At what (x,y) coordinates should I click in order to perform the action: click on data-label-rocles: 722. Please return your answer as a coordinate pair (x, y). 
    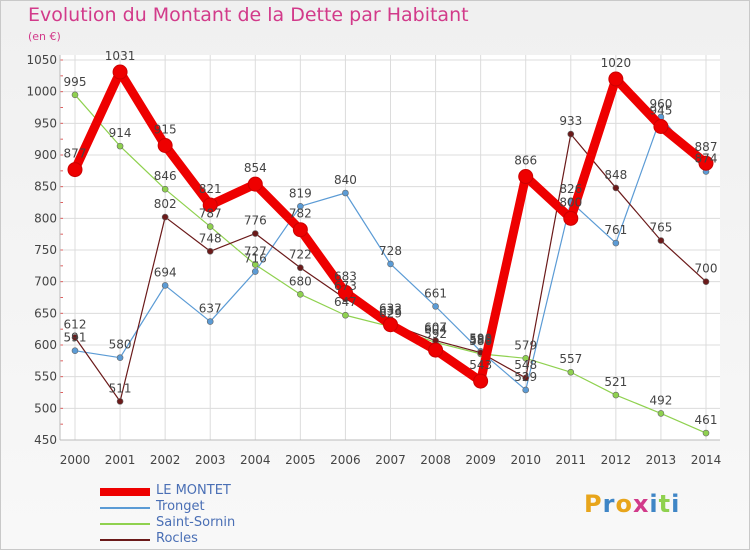
    Looking at the image, I should click on (300, 255).